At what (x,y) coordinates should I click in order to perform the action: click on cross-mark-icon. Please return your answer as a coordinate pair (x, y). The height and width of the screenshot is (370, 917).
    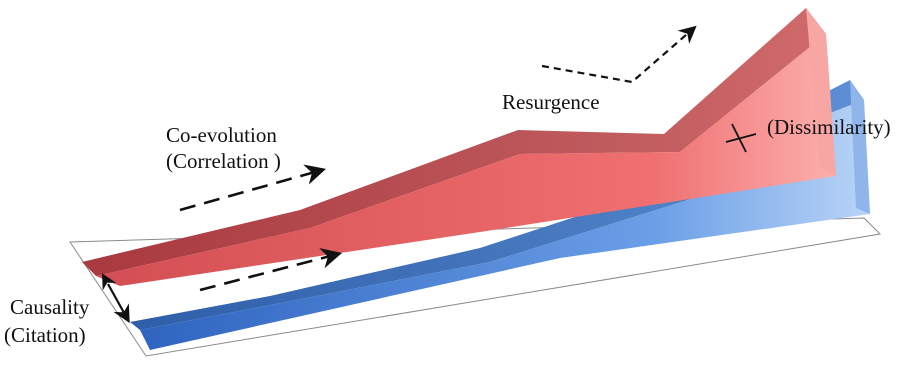
    Looking at the image, I should click on (741, 138).